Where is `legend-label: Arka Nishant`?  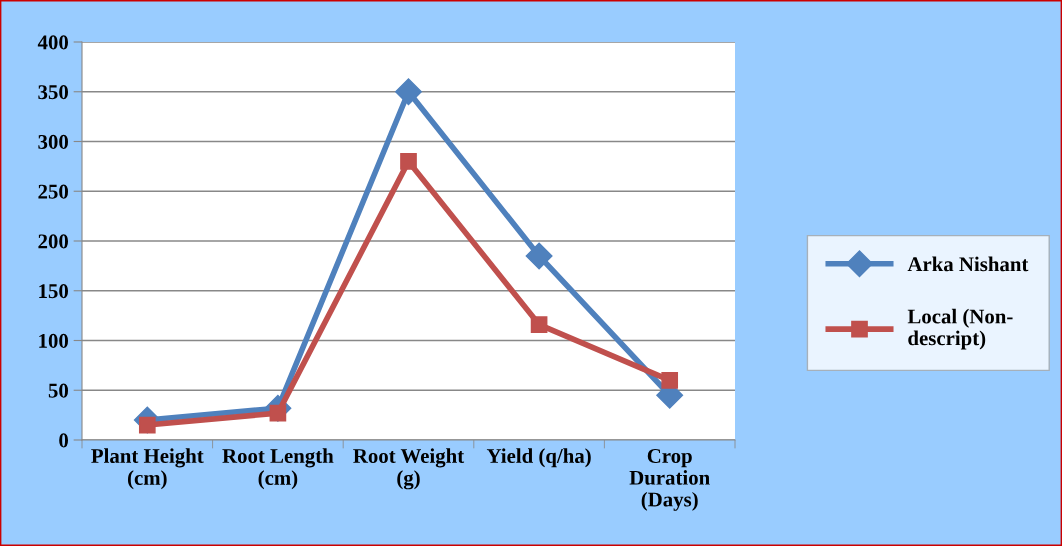 legend-label: Arka Nishant is located at coordinates (968, 264).